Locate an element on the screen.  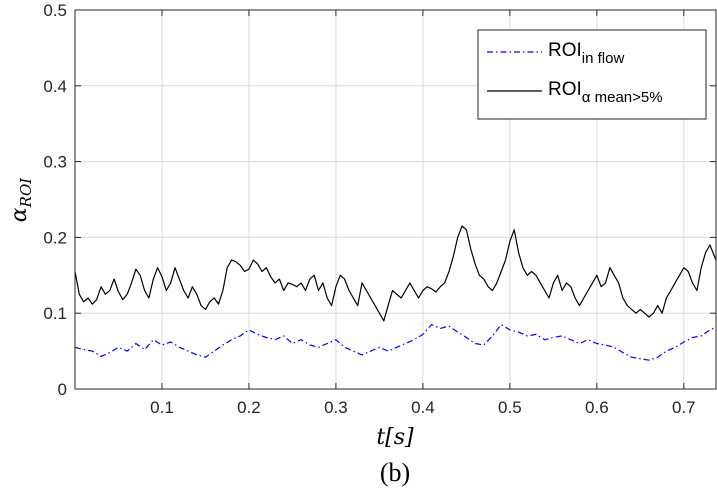
legend-box is located at coordinates (592, 74).